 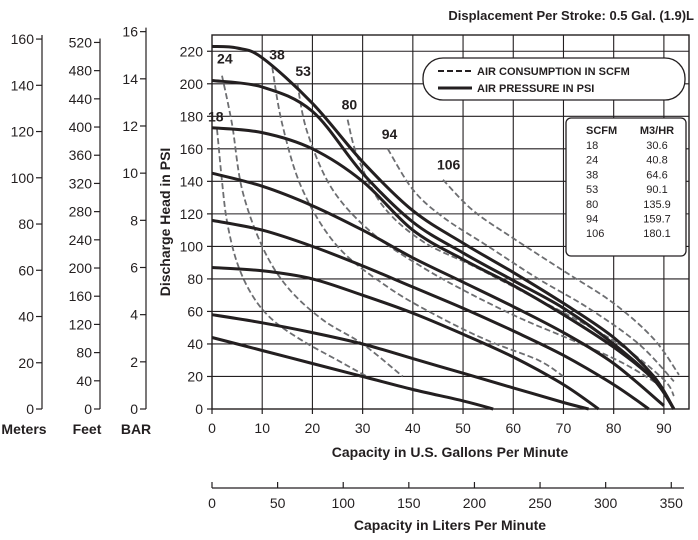 I want to click on air-consumption-label: 106, so click(x=449, y=165).